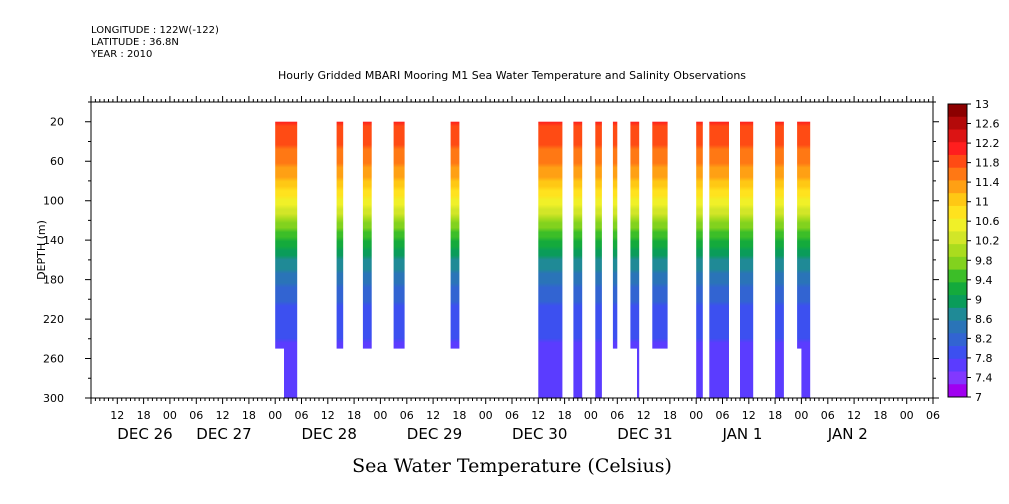 This screenshot has height=504, width=1009. Describe the element at coordinates (644, 434) in the screenshot. I see `x-day-label: DEC 31` at that location.